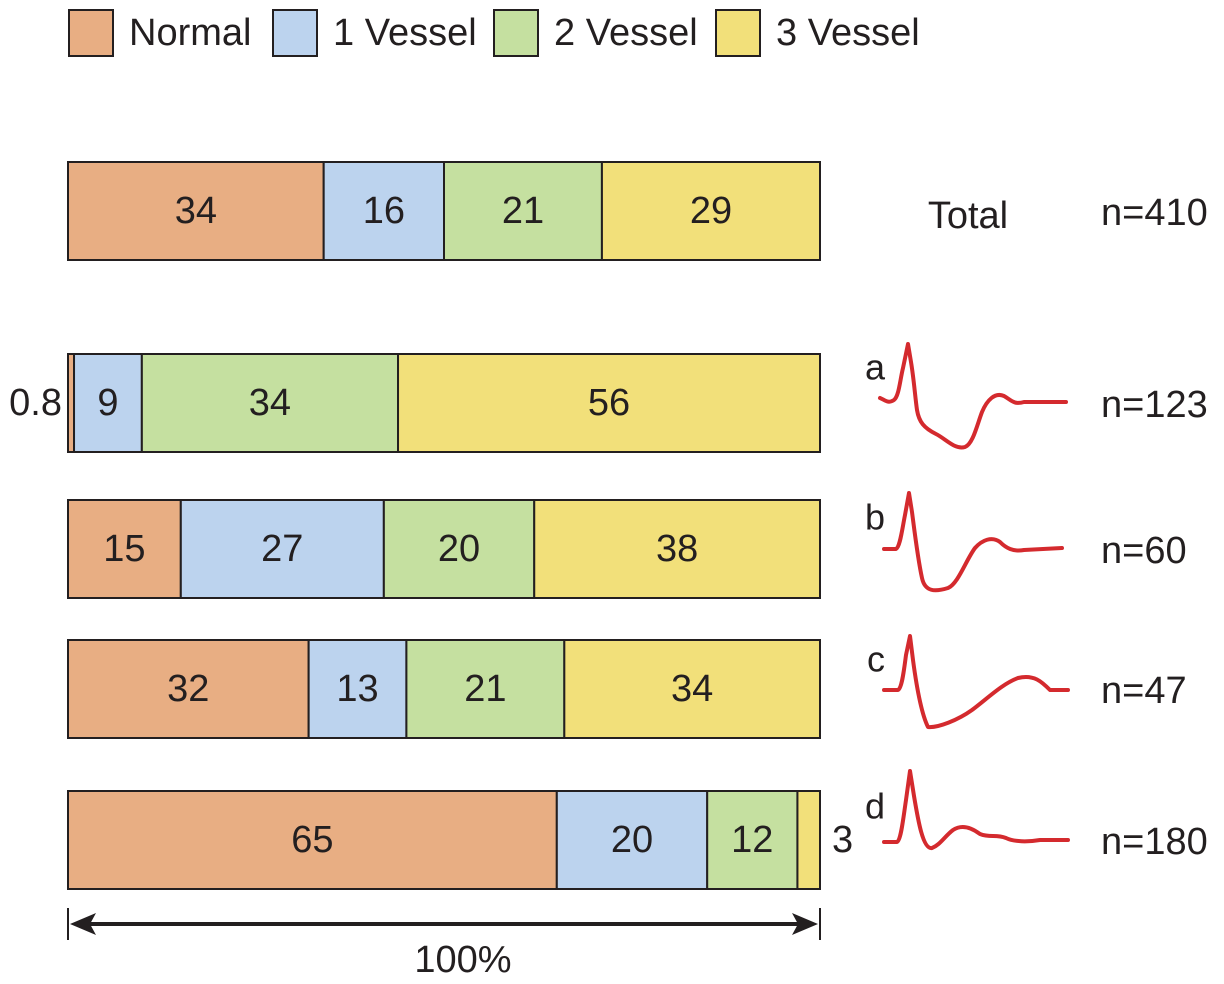  I want to click on value-label: 12, so click(752, 840).